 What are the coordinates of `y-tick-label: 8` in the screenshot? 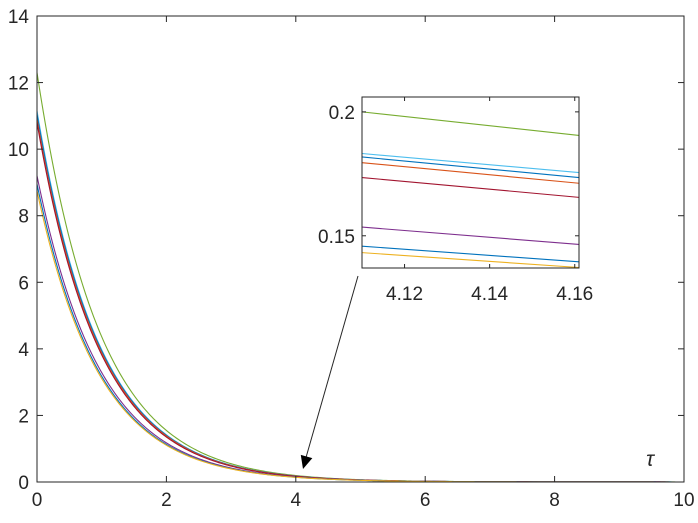 It's located at (23, 217).